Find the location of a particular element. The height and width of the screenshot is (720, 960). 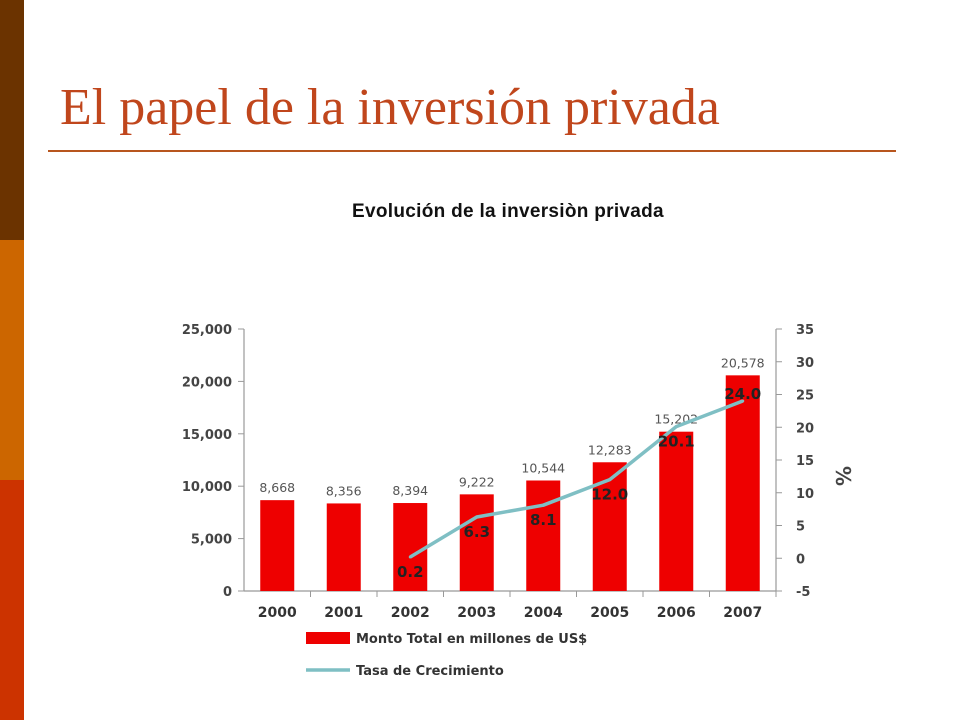

left-y-tick-label: 15,000 is located at coordinates (207, 435).